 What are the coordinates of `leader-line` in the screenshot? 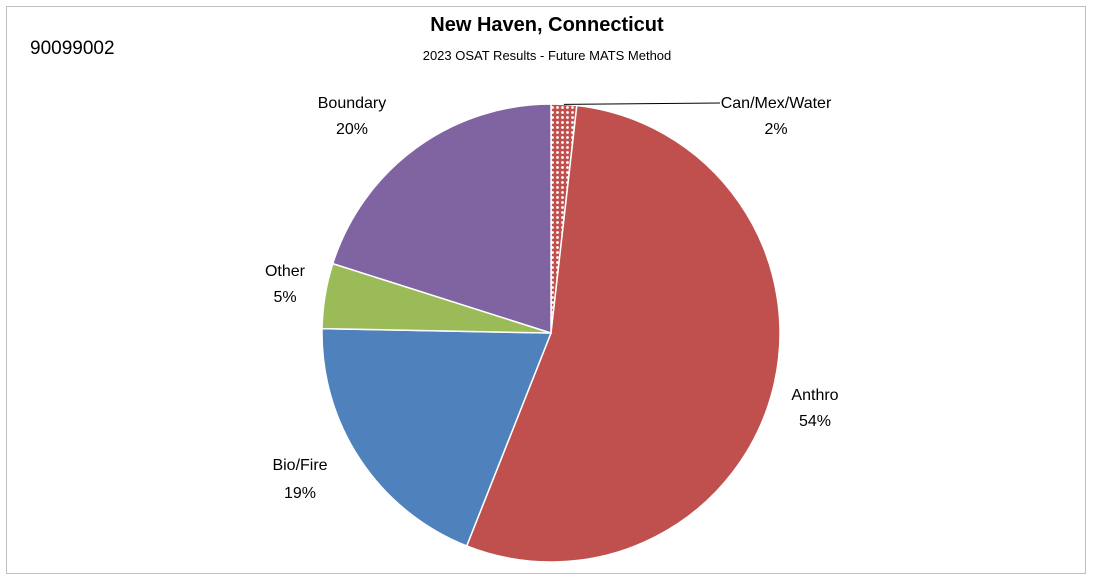 It's located at (642, 103).